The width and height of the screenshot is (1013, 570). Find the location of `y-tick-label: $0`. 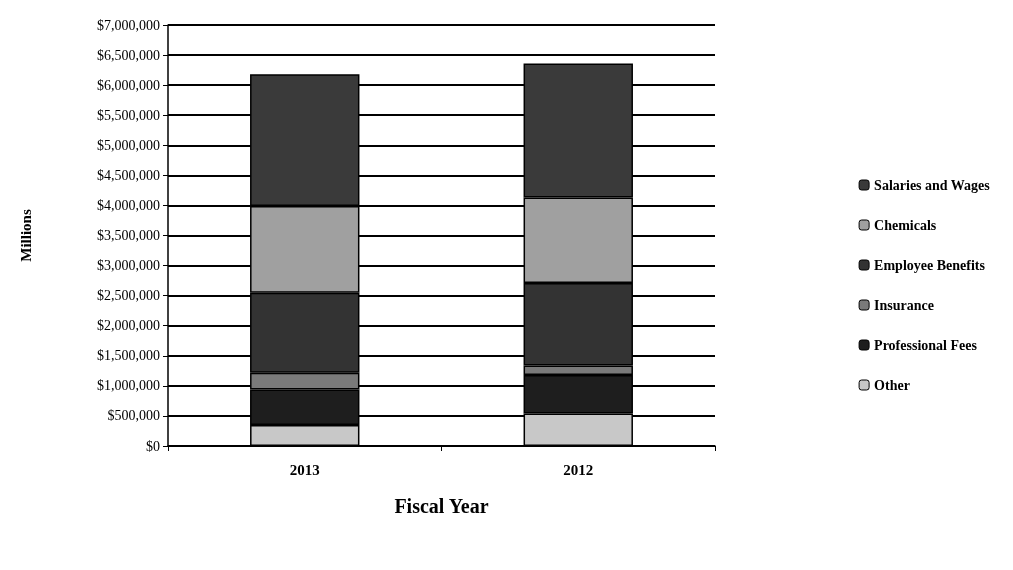

y-tick-label: $0 is located at coordinates (153, 446).